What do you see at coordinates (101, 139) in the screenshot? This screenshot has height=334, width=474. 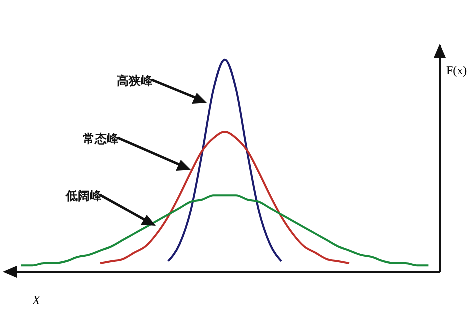 I see `annotation: 常态峰` at bounding box center [101, 139].